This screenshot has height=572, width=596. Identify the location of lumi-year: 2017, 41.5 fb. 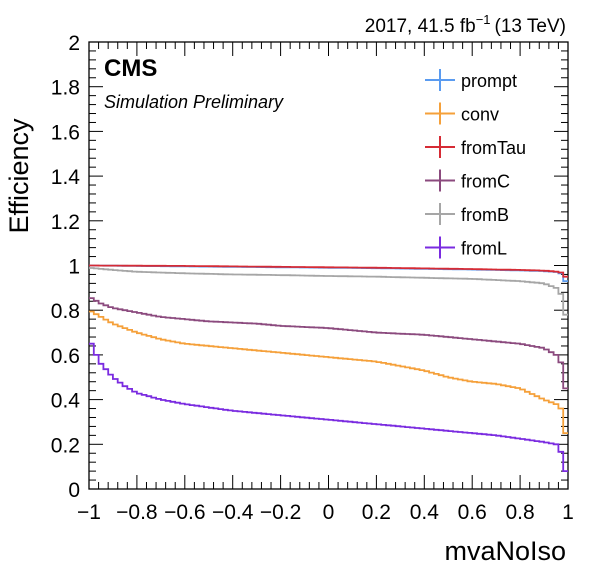
(420, 26).